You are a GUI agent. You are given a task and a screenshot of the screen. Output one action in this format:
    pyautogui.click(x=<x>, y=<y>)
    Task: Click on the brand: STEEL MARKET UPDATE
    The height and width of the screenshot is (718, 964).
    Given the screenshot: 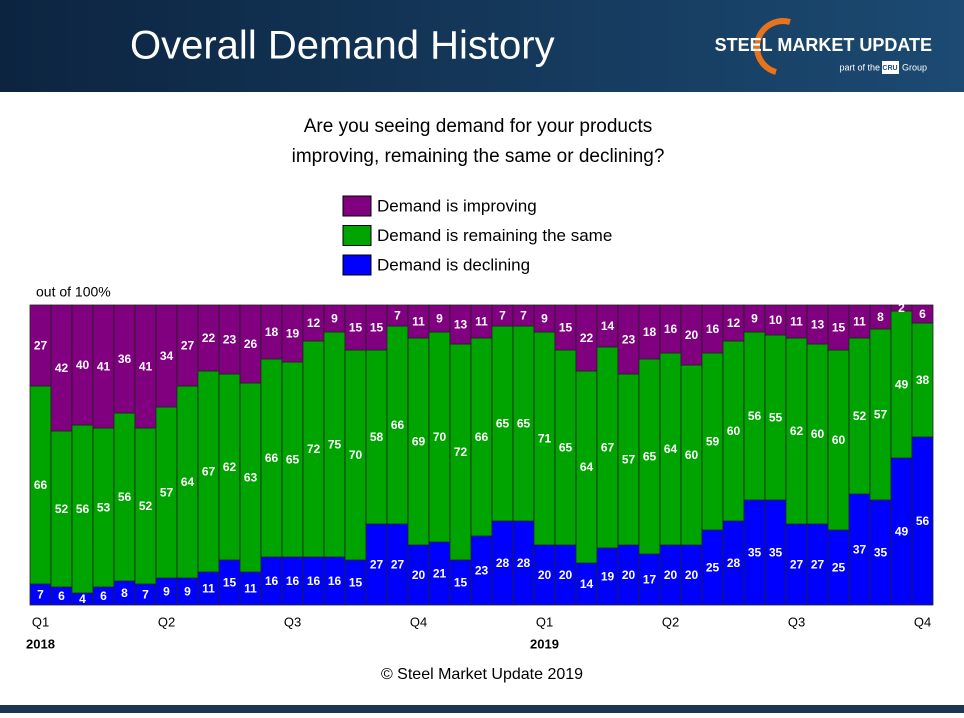 What is the action you would take?
    pyautogui.click(x=823, y=45)
    